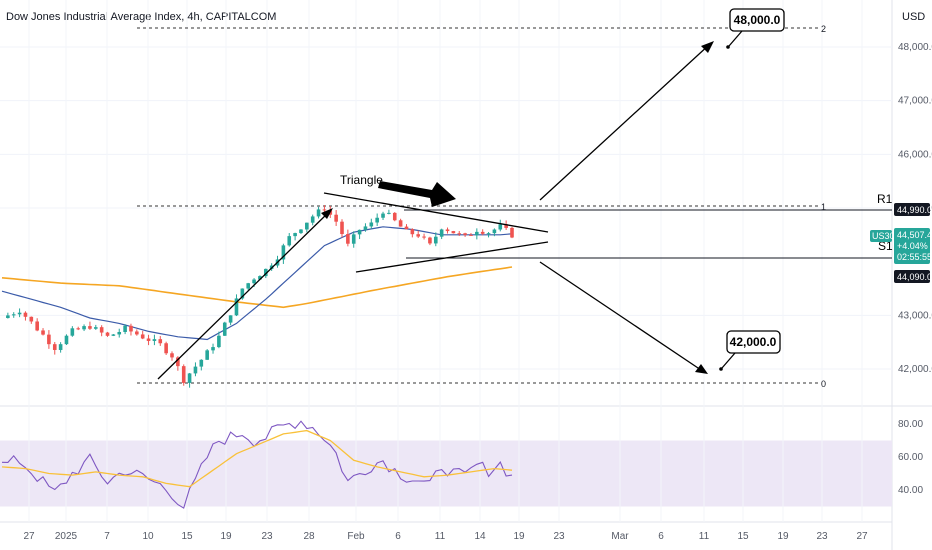  I want to click on x-tick-label: Mar, so click(620, 536).